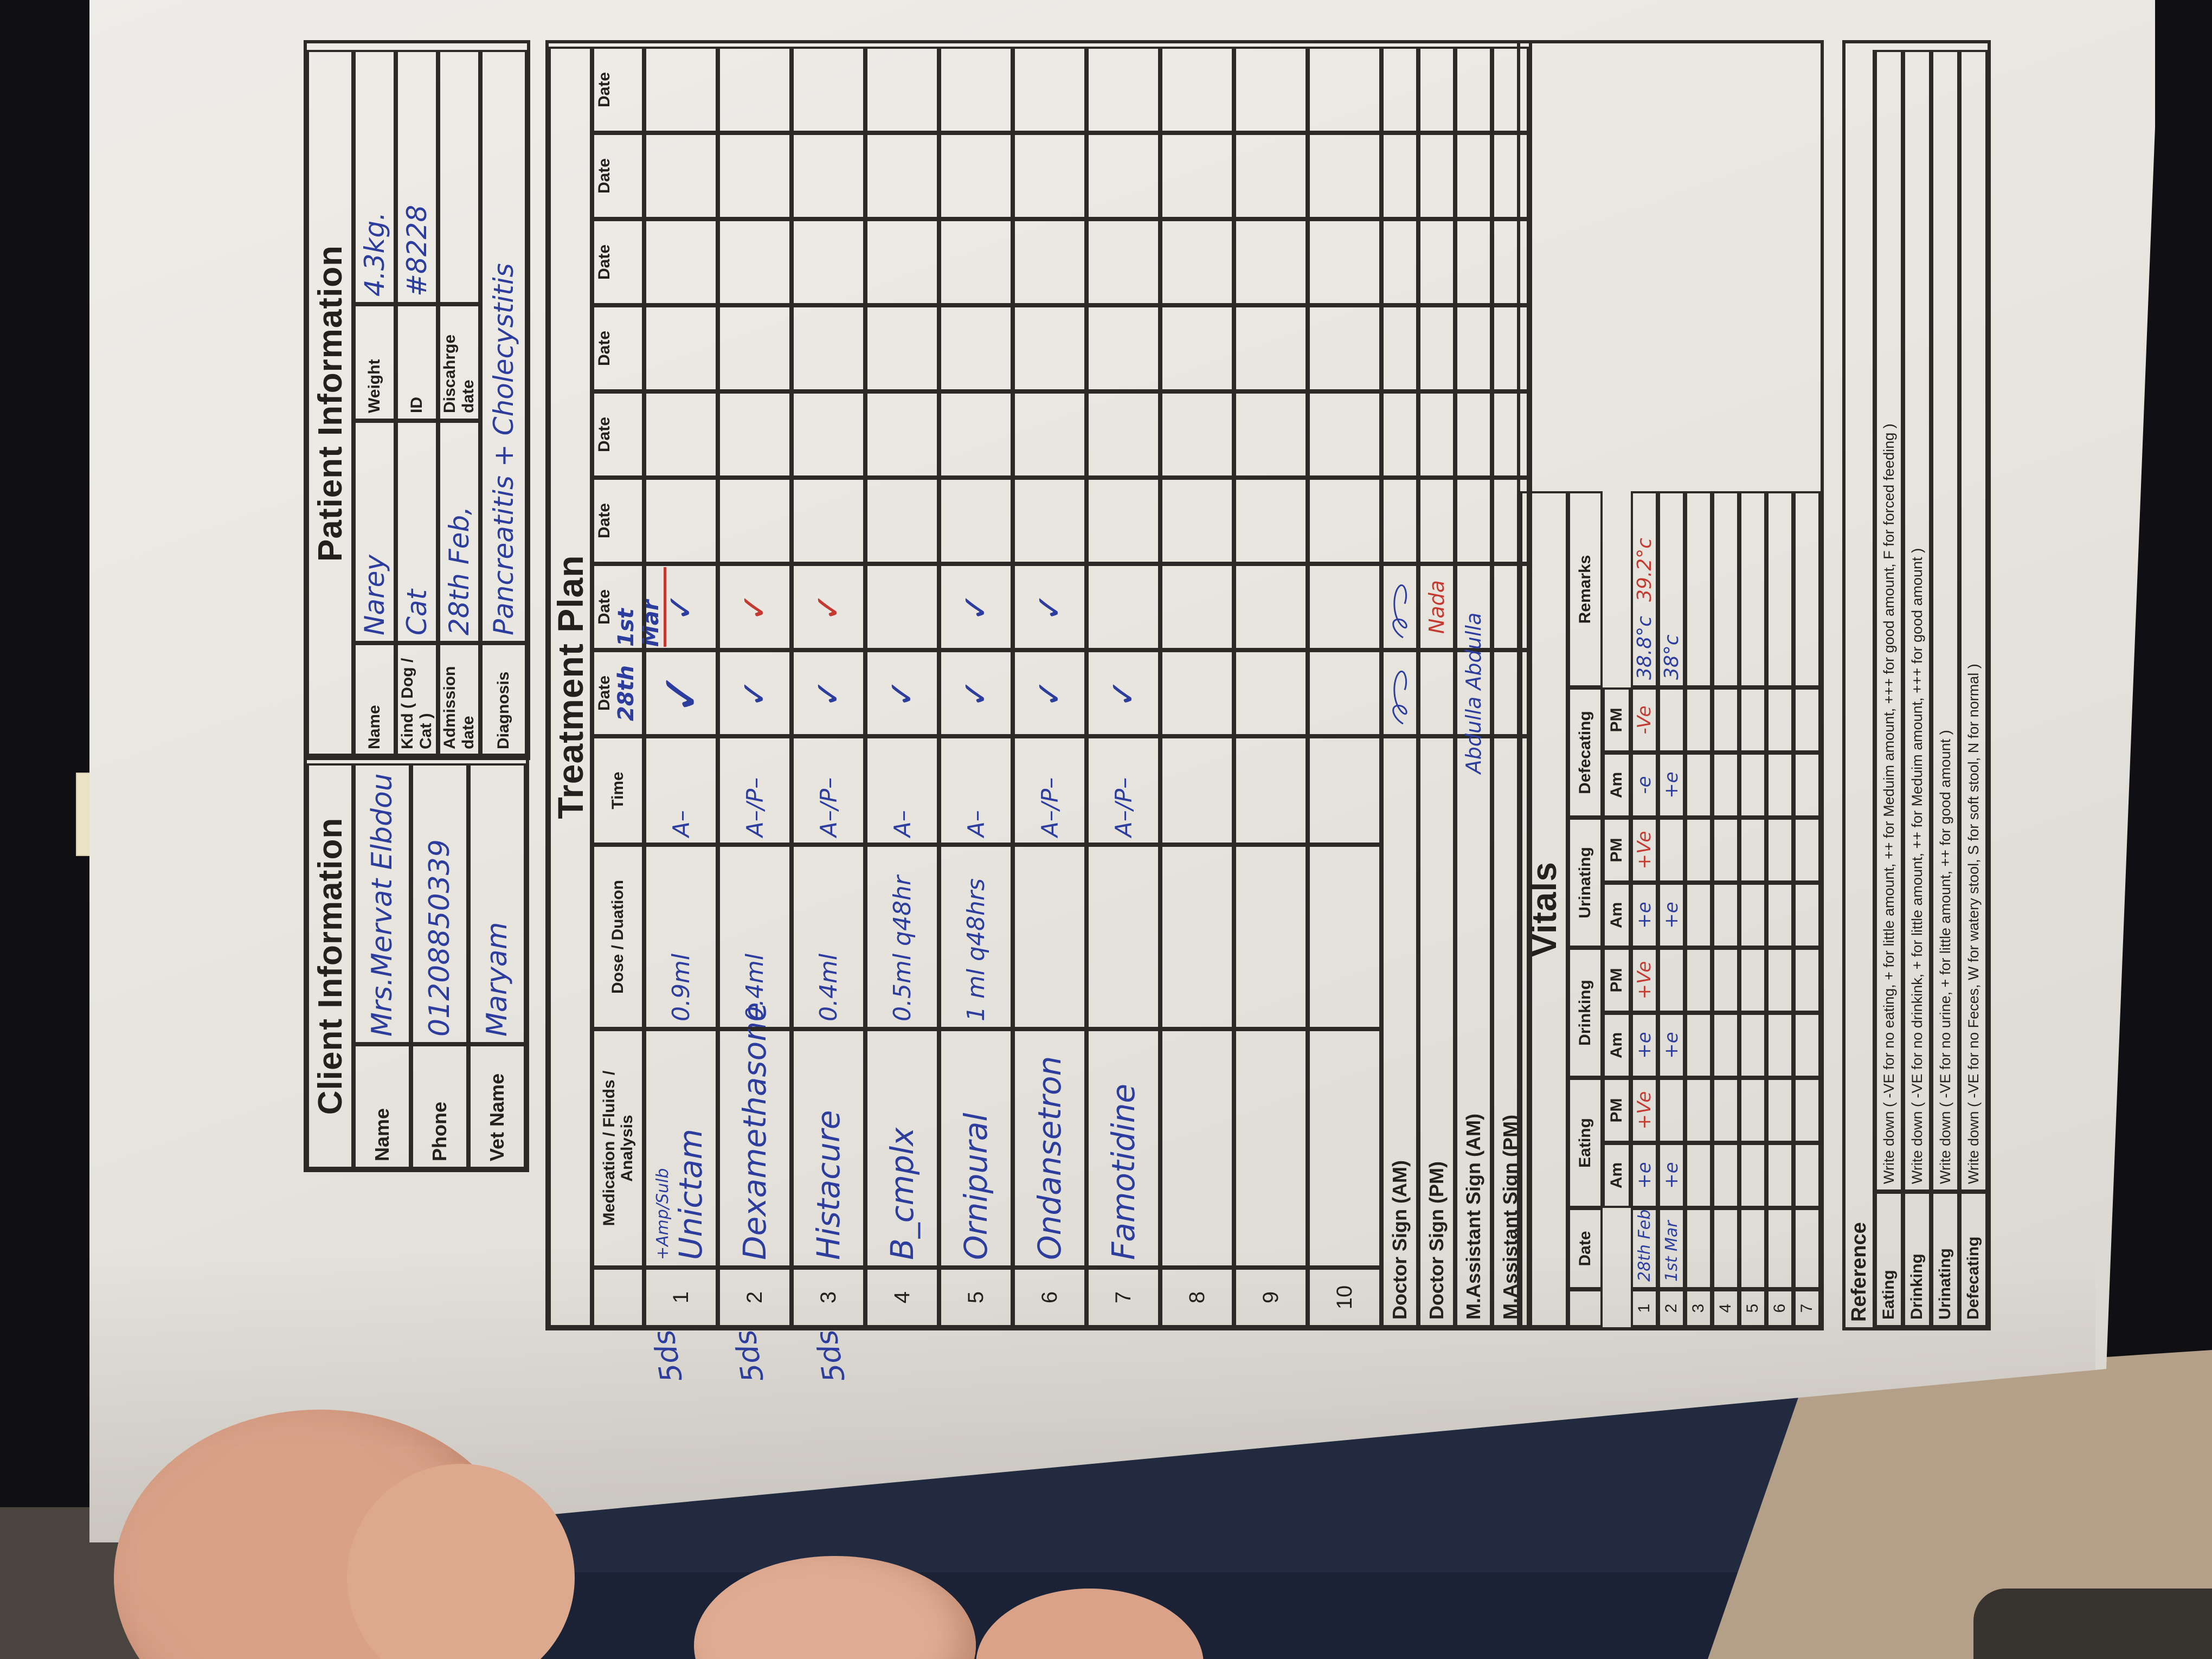 This screenshot has width=2212, height=1659. Describe the element at coordinates (1671, 1248) in the screenshot. I see `vitals-date: 1st Mar` at that location.